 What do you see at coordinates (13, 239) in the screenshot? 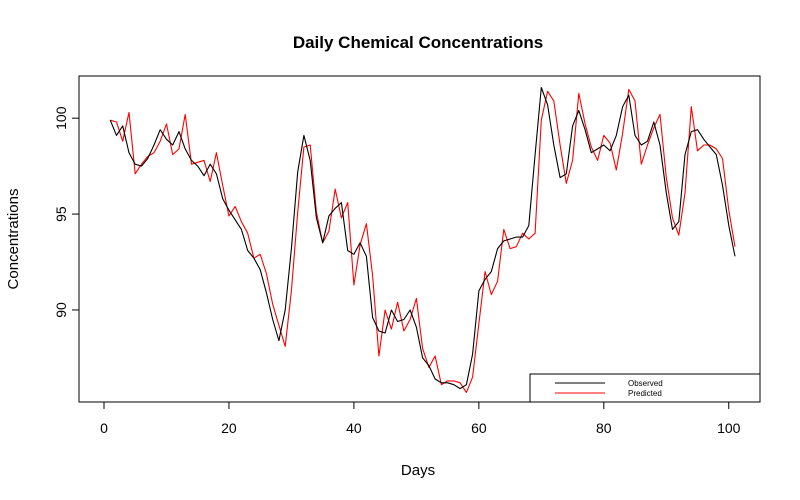
I see `y-axis-label: Concentrations` at bounding box center [13, 239].